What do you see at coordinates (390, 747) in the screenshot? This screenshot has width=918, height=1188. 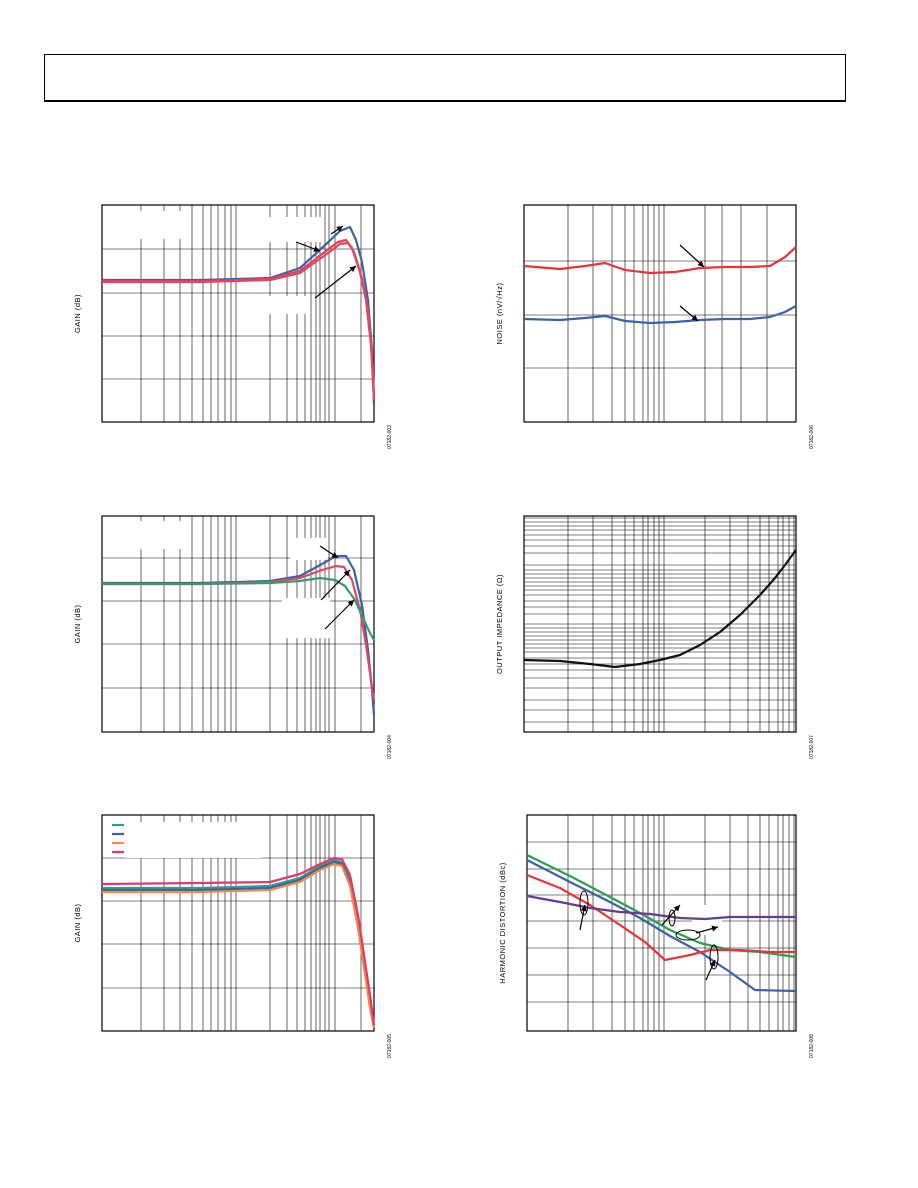 I see `figure-id: 07182-004` at bounding box center [390, 747].